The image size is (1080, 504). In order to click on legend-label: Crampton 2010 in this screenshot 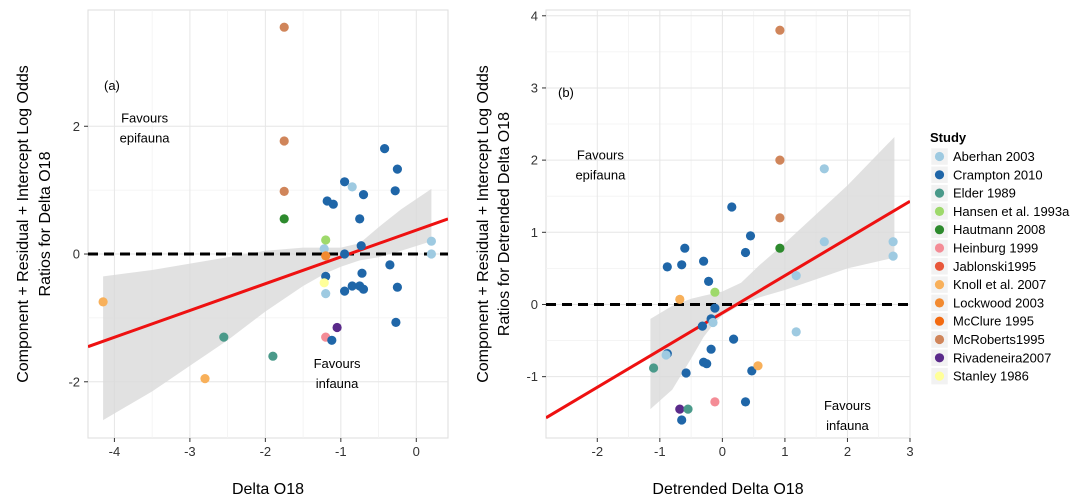, I will do `click(998, 174)`.